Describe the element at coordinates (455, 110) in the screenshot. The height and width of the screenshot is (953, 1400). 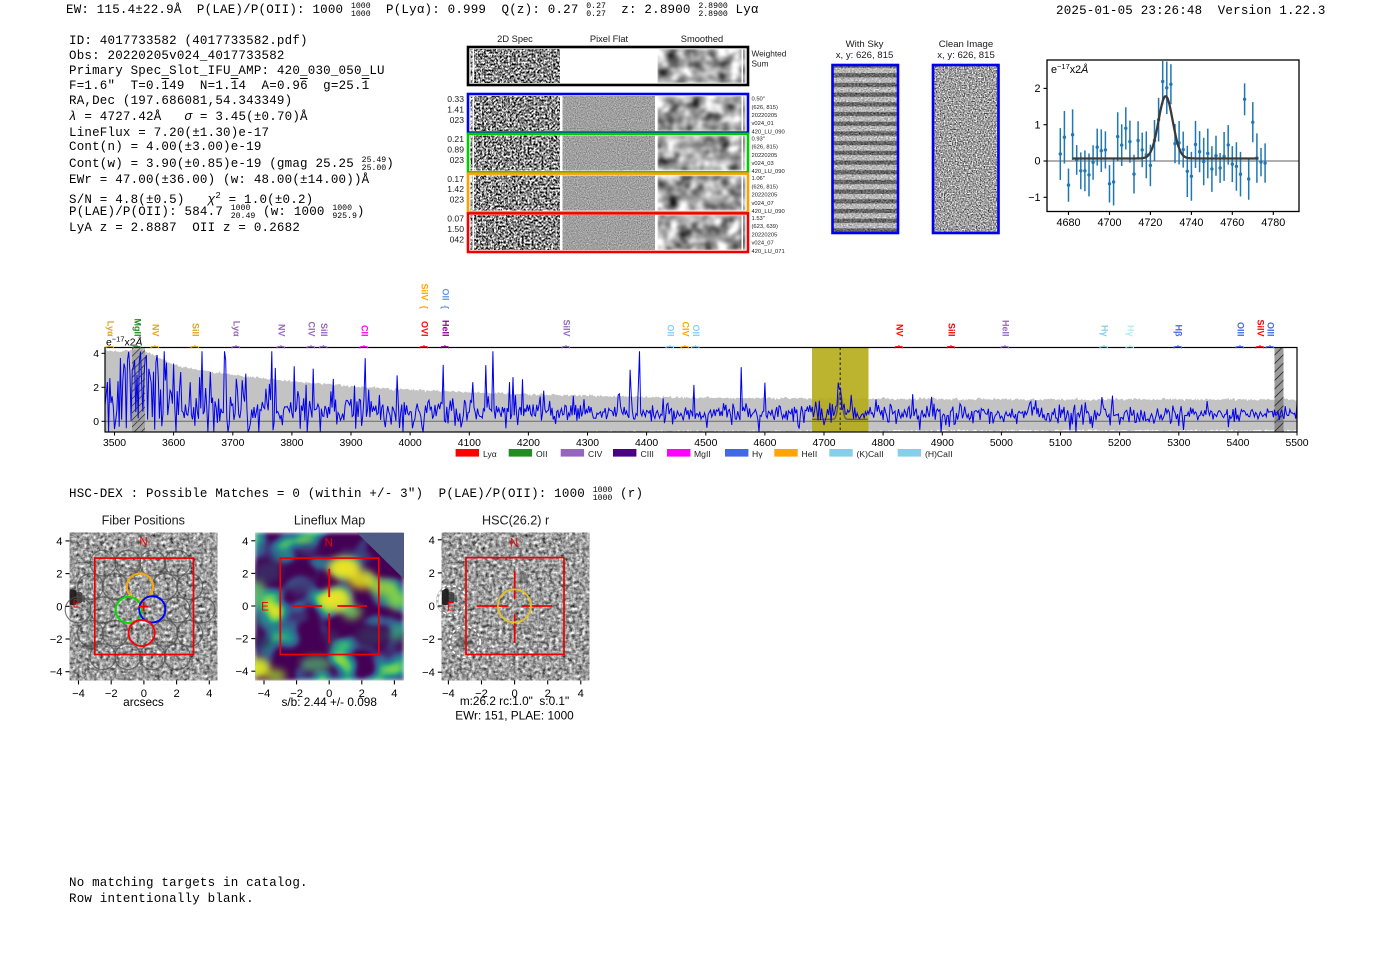
I see `svg-text: 1.41` at that location.